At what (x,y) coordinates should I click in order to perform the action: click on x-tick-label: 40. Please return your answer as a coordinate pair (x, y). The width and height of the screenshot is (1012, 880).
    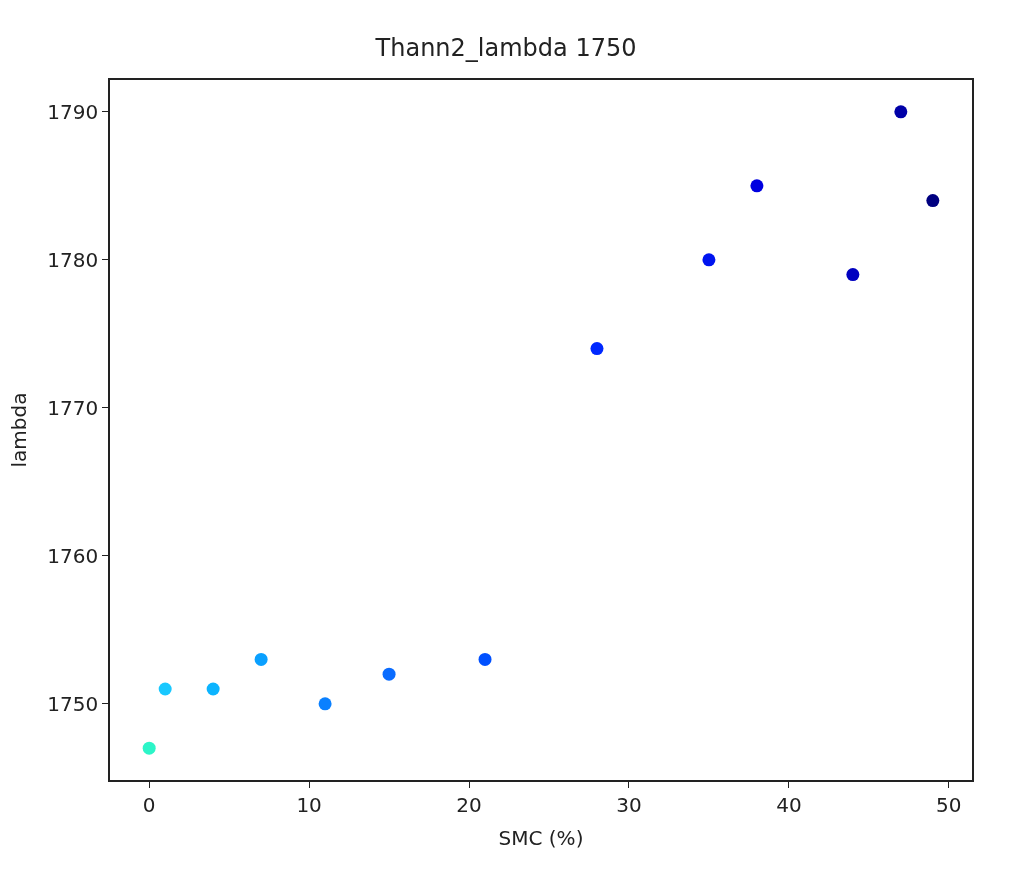
    Looking at the image, I should click on (789, 804).